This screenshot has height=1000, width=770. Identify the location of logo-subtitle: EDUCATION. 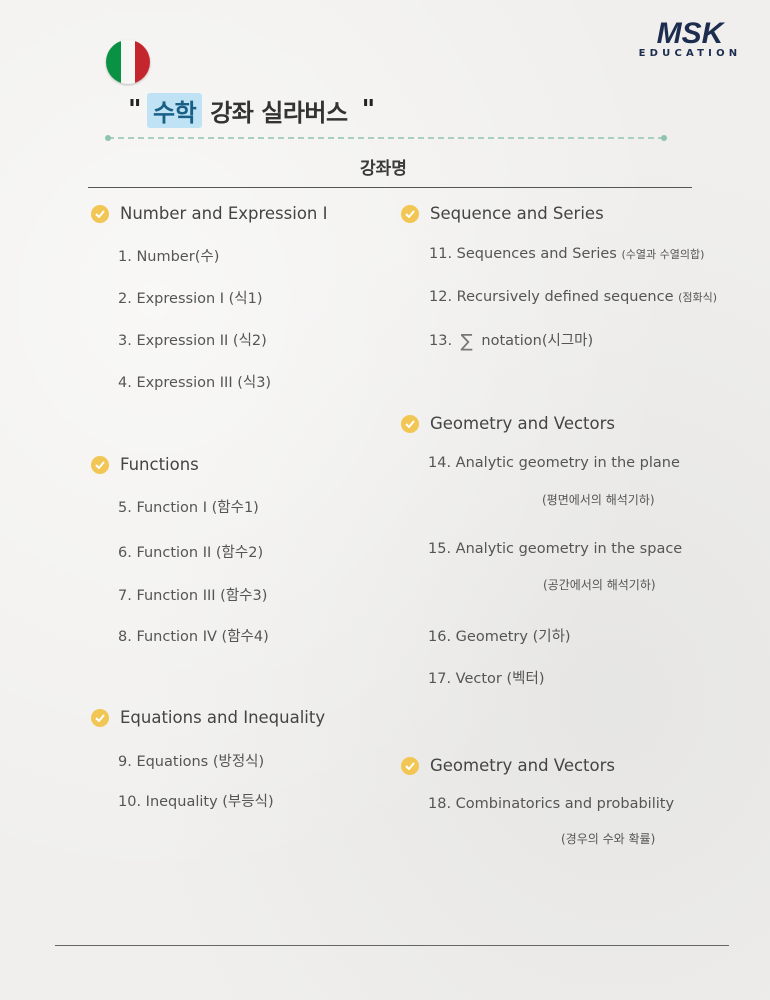
(690, 53).